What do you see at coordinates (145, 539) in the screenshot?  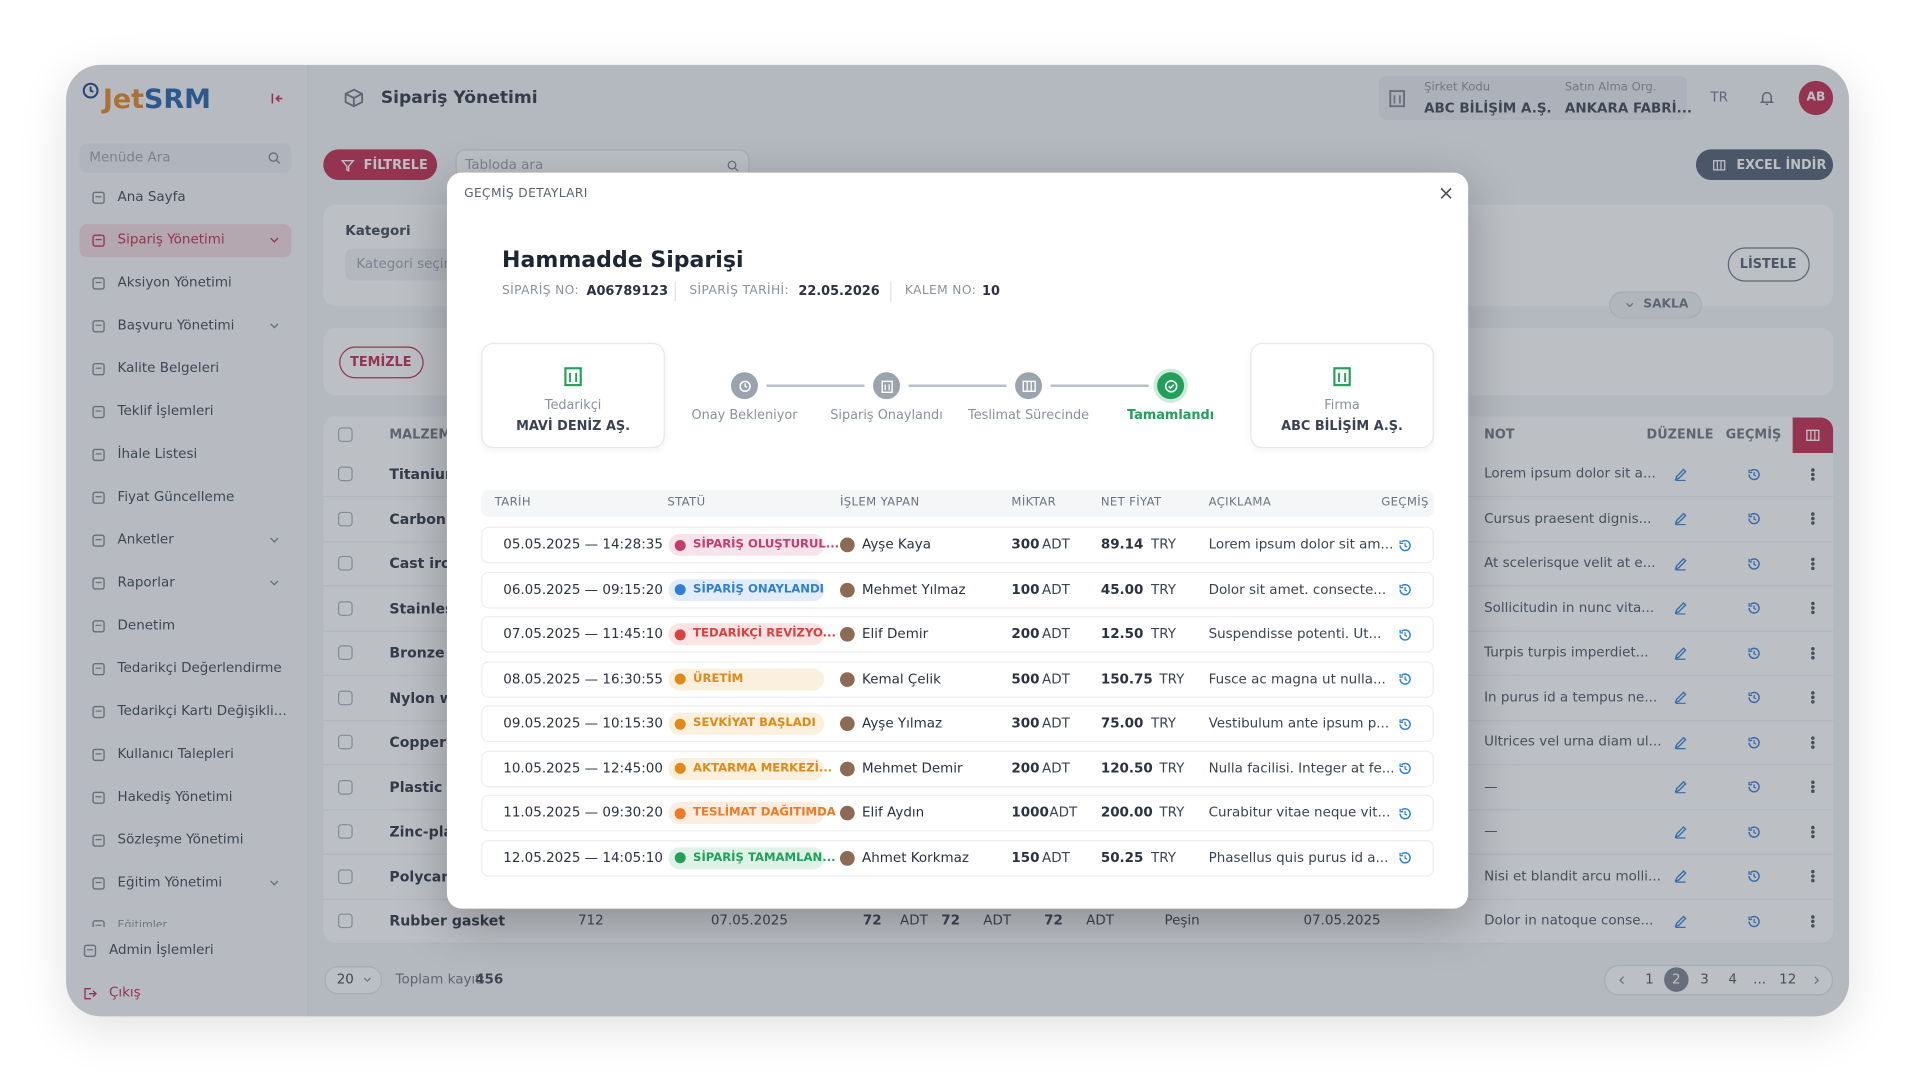 I see `menu-item: Anketler` at bounding box center [145, 539].